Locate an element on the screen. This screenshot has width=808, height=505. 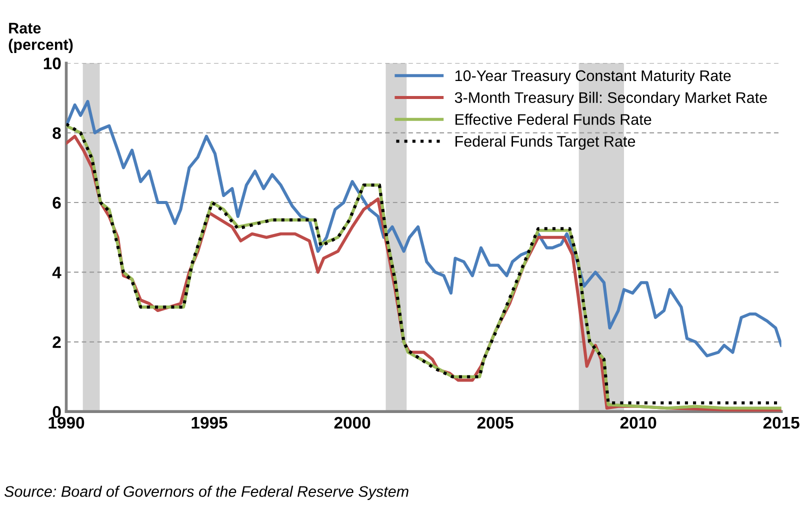
y-tick-label: 8 is located at coordinates (56, 133).